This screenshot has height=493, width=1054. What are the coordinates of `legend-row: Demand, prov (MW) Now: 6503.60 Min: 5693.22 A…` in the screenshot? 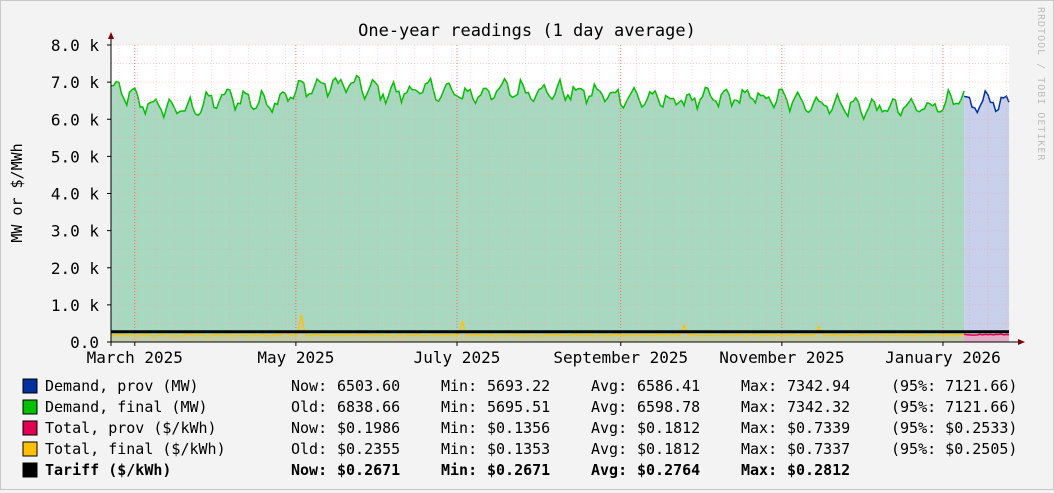 It's located at (519, 386).